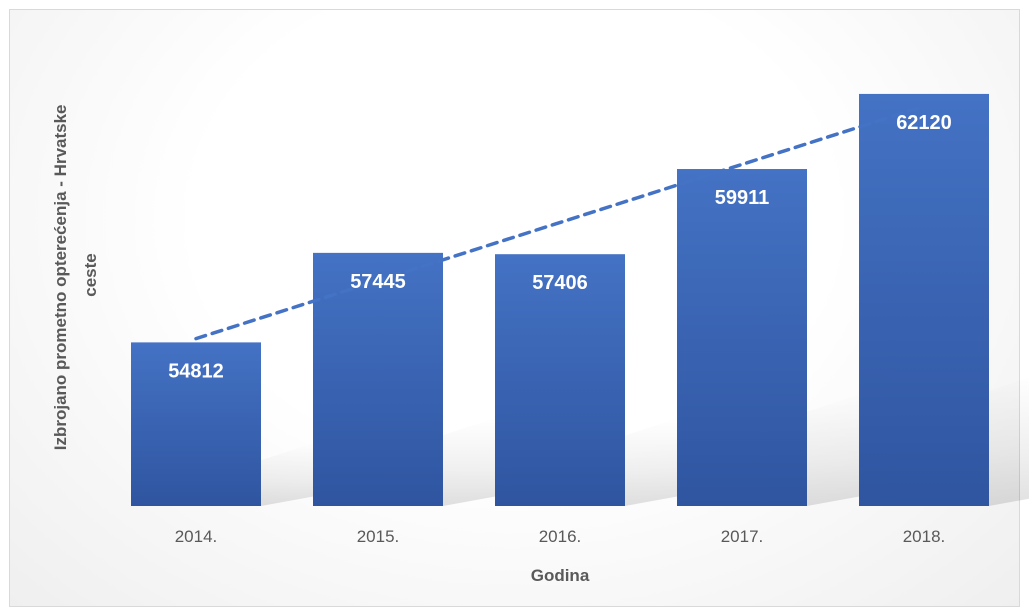 This screenshot has width=1029, height=616. What do you see at coordinates (560, 575) in the screenshot?
I see `x-axis-title: Godina` at bounding box center [560, 575].